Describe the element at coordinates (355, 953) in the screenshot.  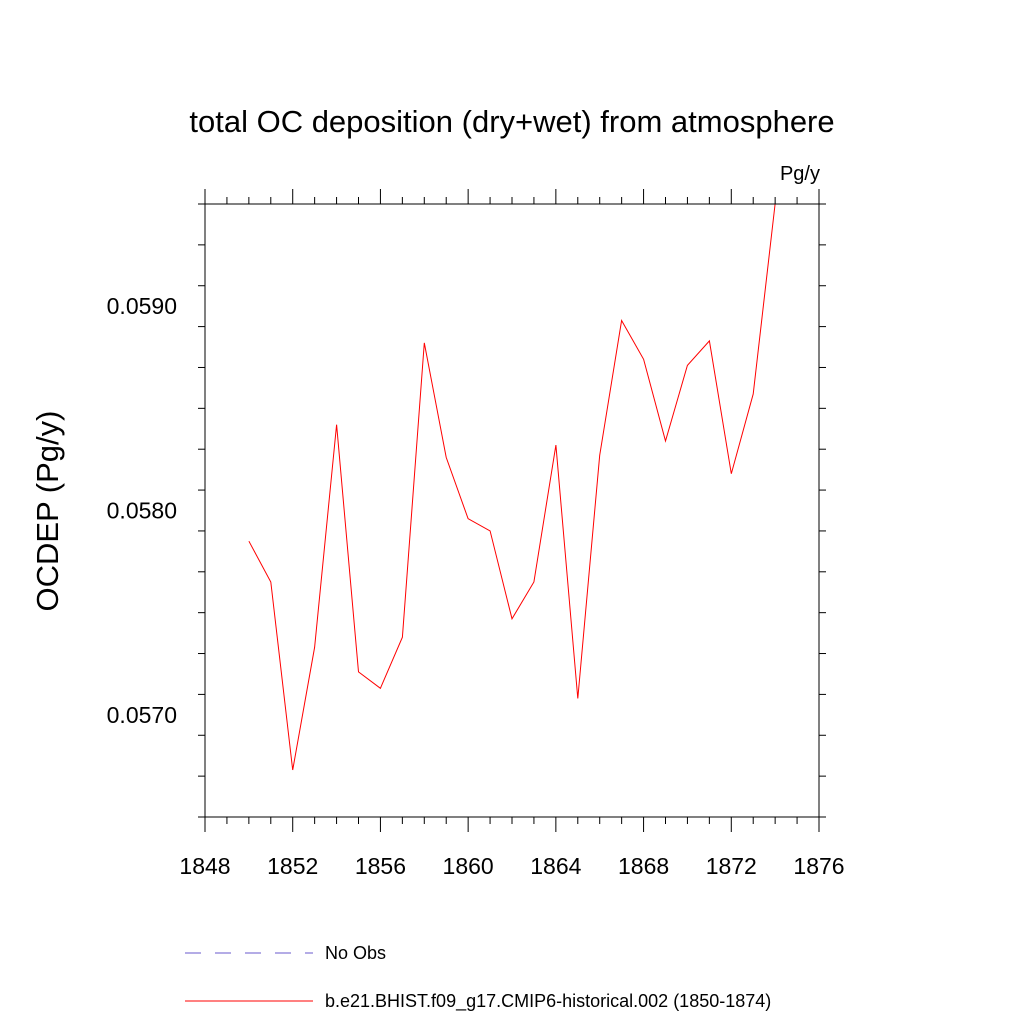
I see `legend-label-no-obs: No Obs` at that location.